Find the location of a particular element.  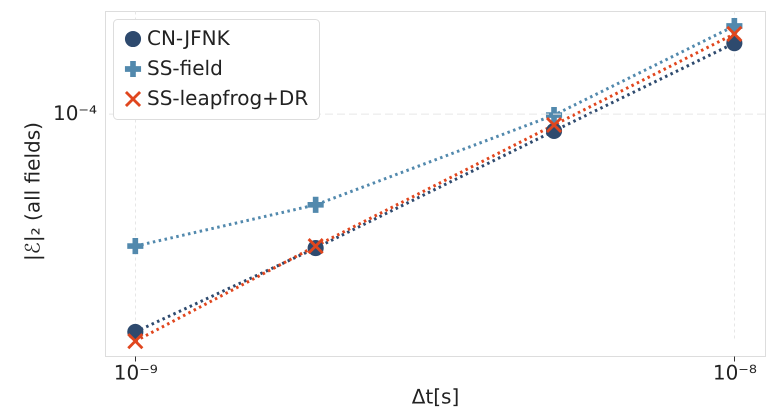

legend-label: CN-JFNK is located at coordinates (189, 38).